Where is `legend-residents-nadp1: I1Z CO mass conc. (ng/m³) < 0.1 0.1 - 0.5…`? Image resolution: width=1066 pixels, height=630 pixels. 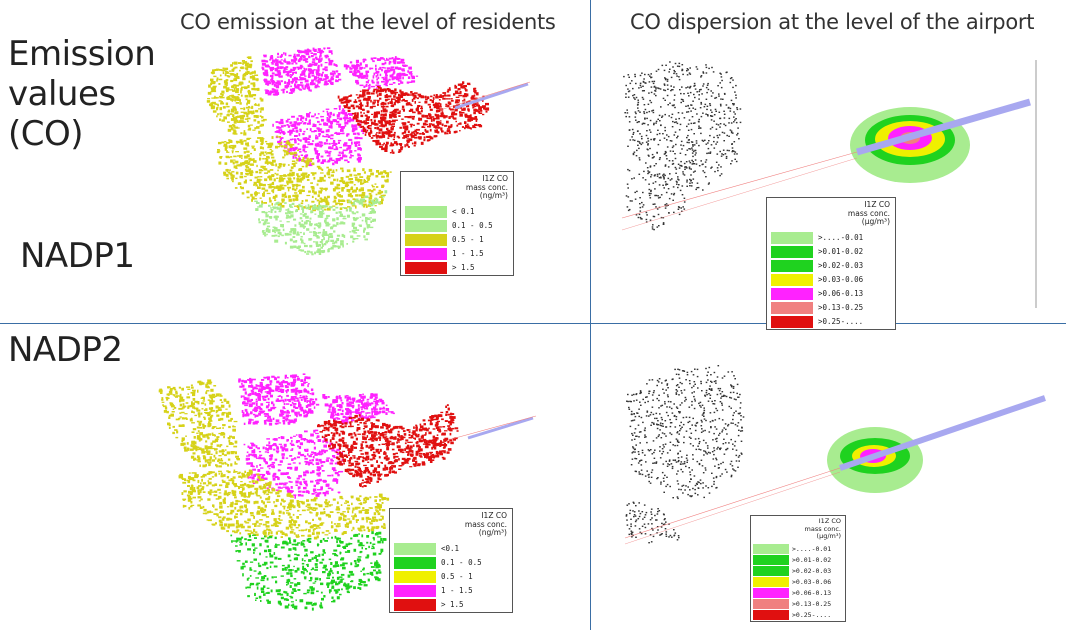 legend-residents-nadp1: I1Z CO mass conc. (ng/m³) < 0.1 0.1 - 0.5… is located at coordinates (457, 223).